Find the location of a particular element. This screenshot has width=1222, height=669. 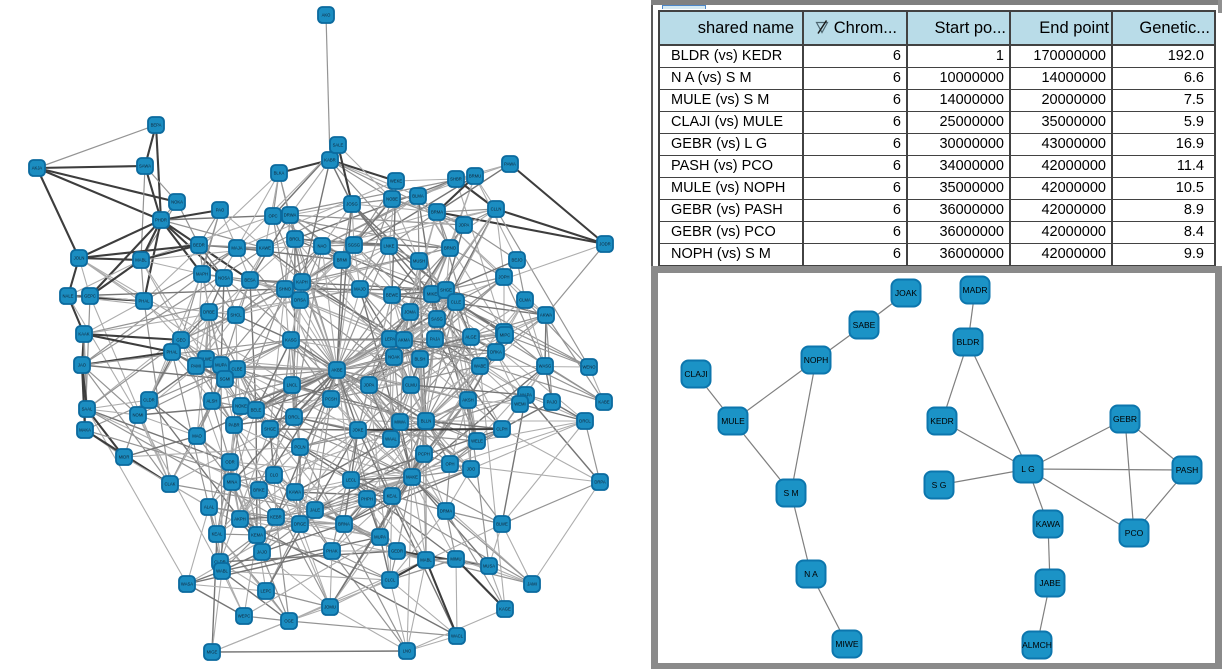

svg-text: MIDR is located at coordinates (124, 457).